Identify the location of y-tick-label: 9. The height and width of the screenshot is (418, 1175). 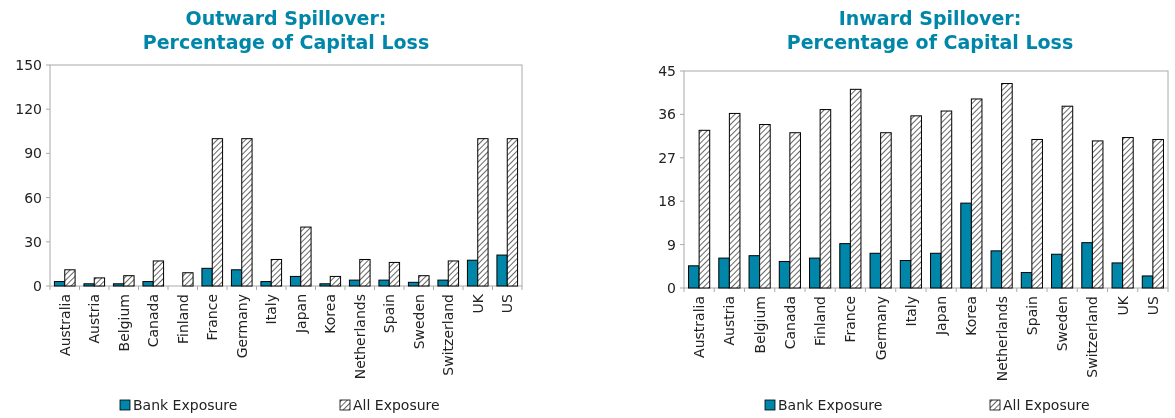
(671, 244).